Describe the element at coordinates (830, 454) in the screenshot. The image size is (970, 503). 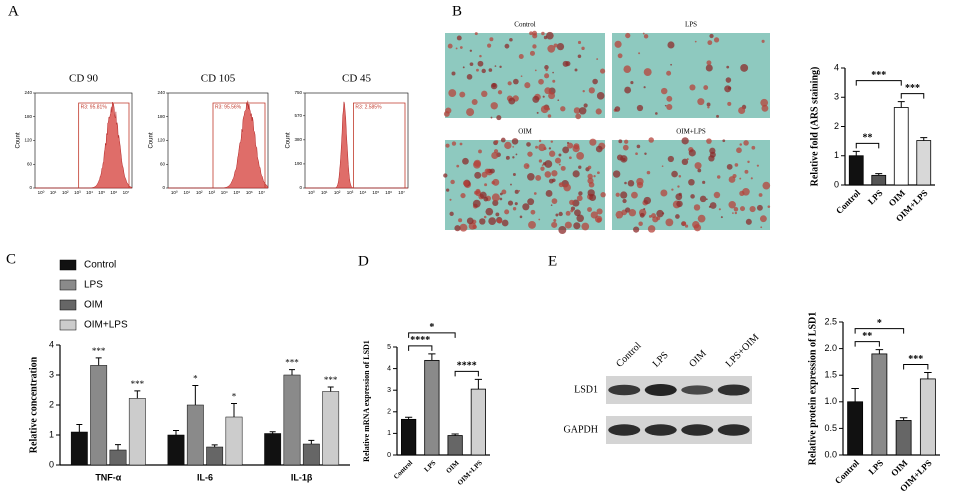
I see `y-tick-label: 0.0` at that location.